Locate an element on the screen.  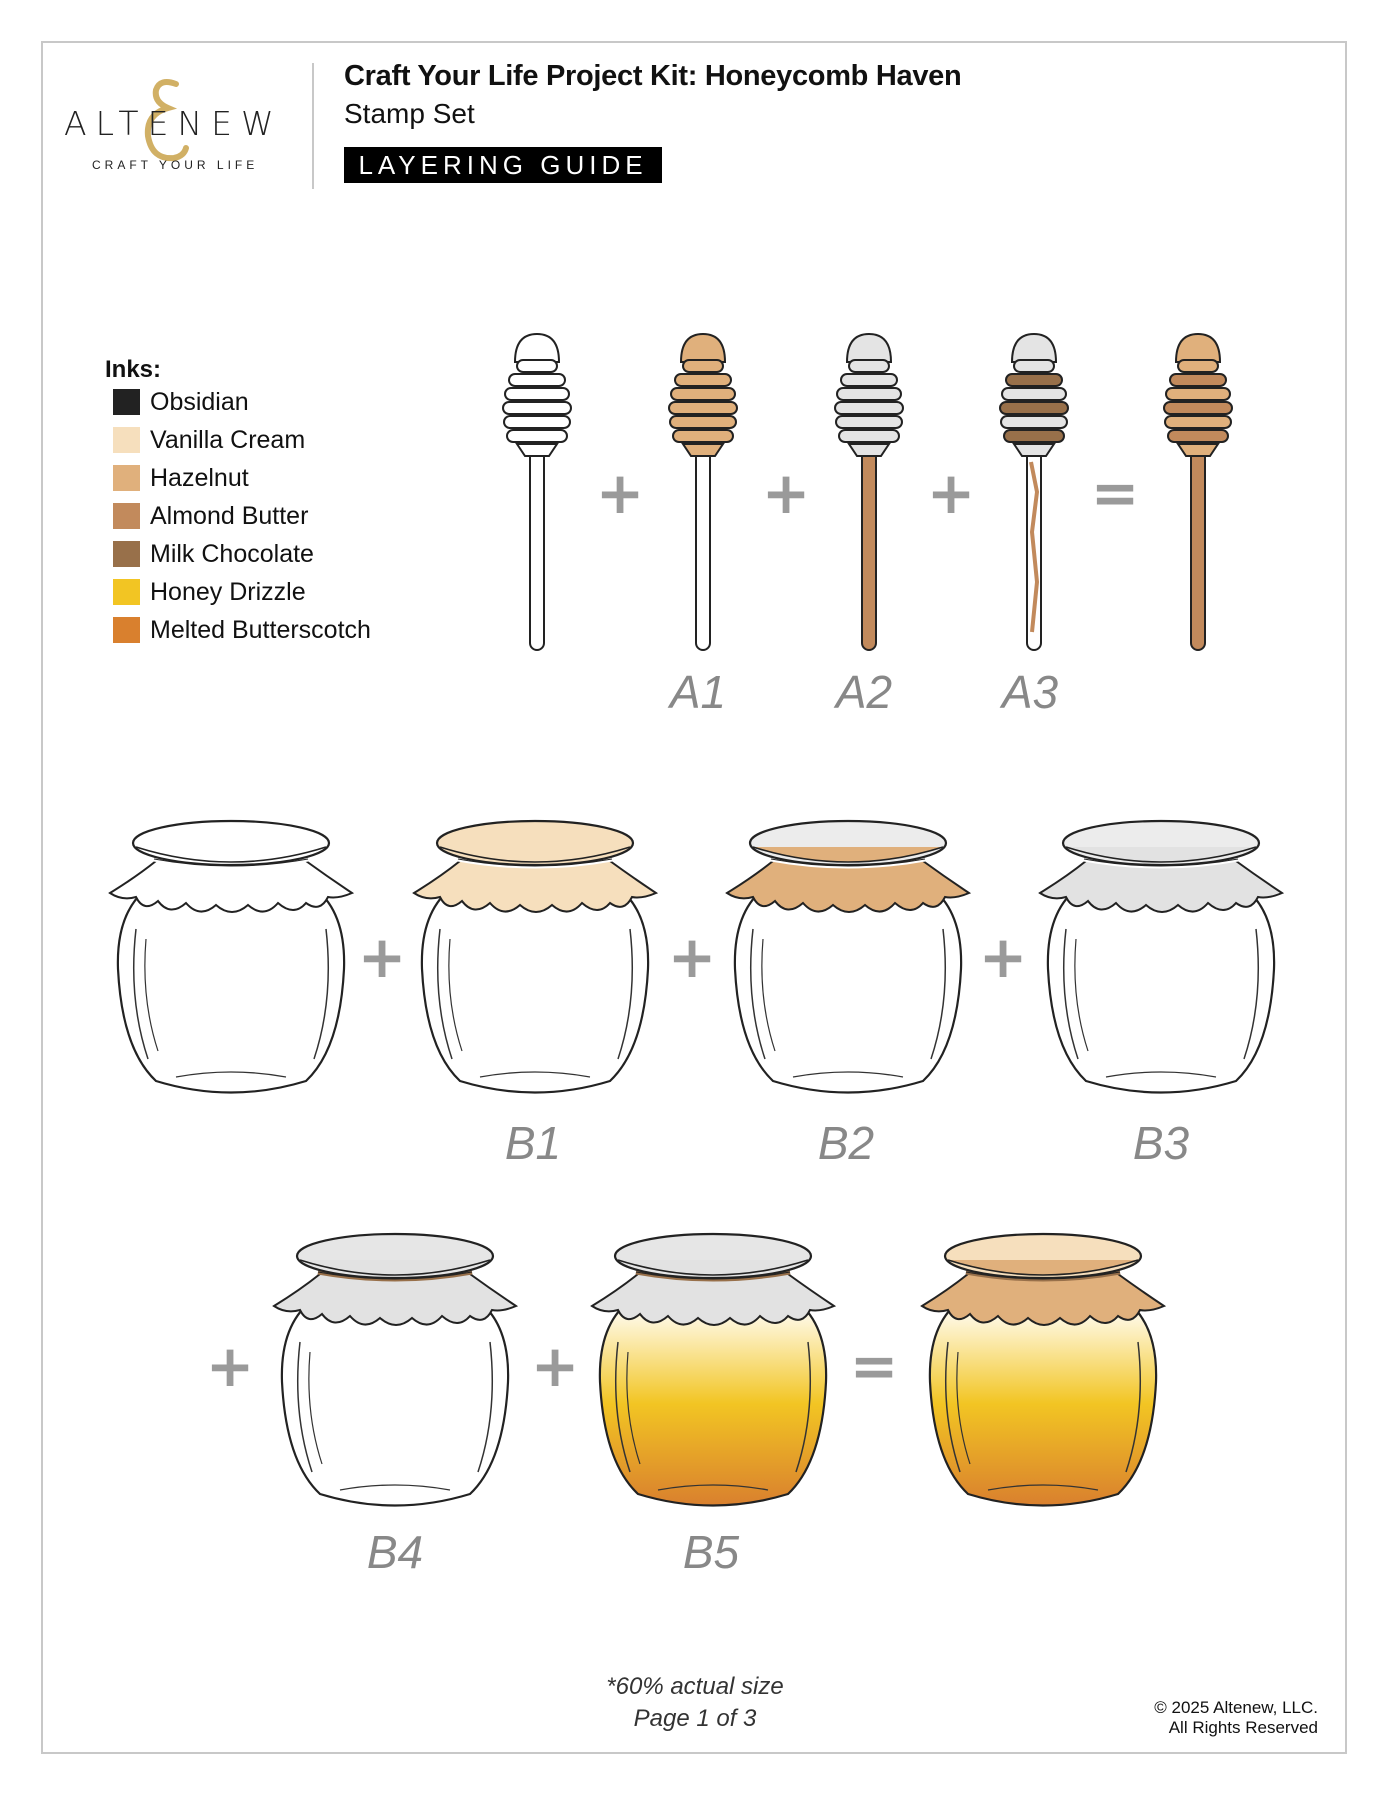
jar-B1 is located at coordinates (535, 956).